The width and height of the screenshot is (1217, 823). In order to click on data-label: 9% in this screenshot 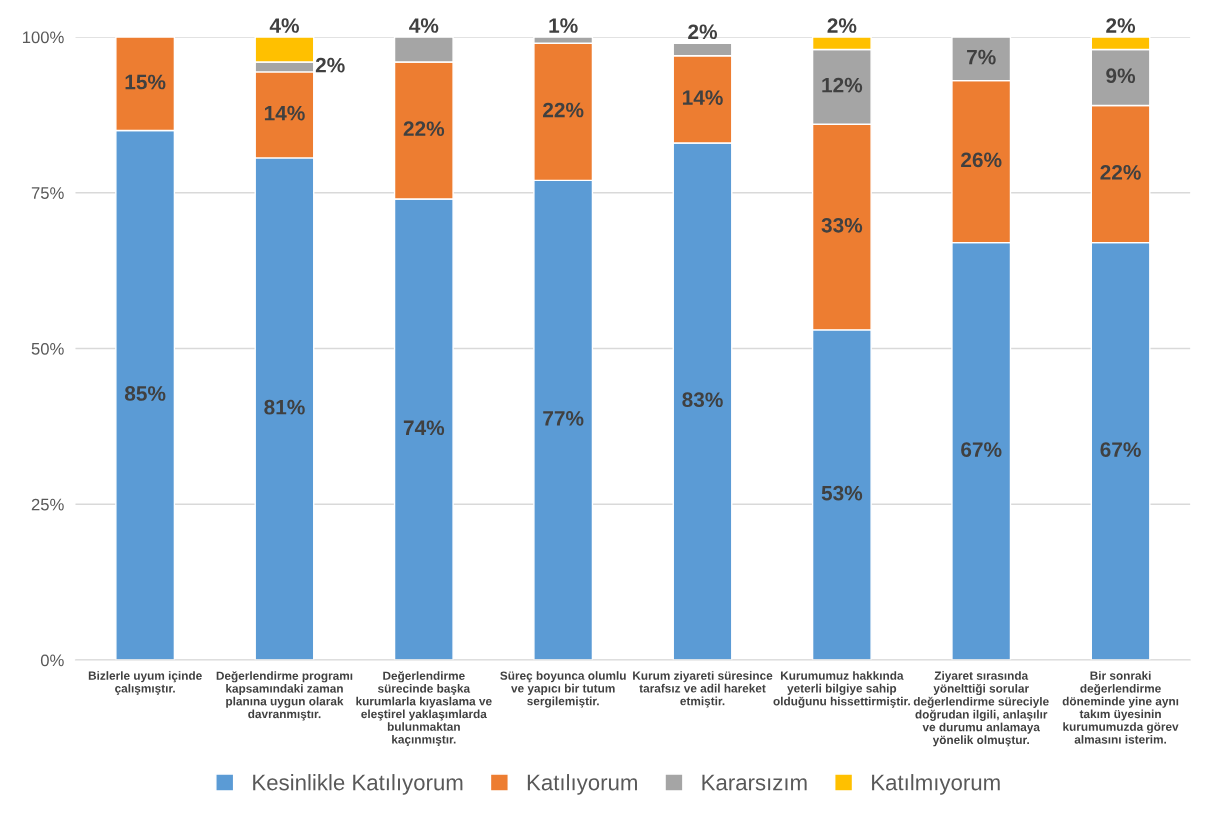, I will do `click(1121, 76)`.